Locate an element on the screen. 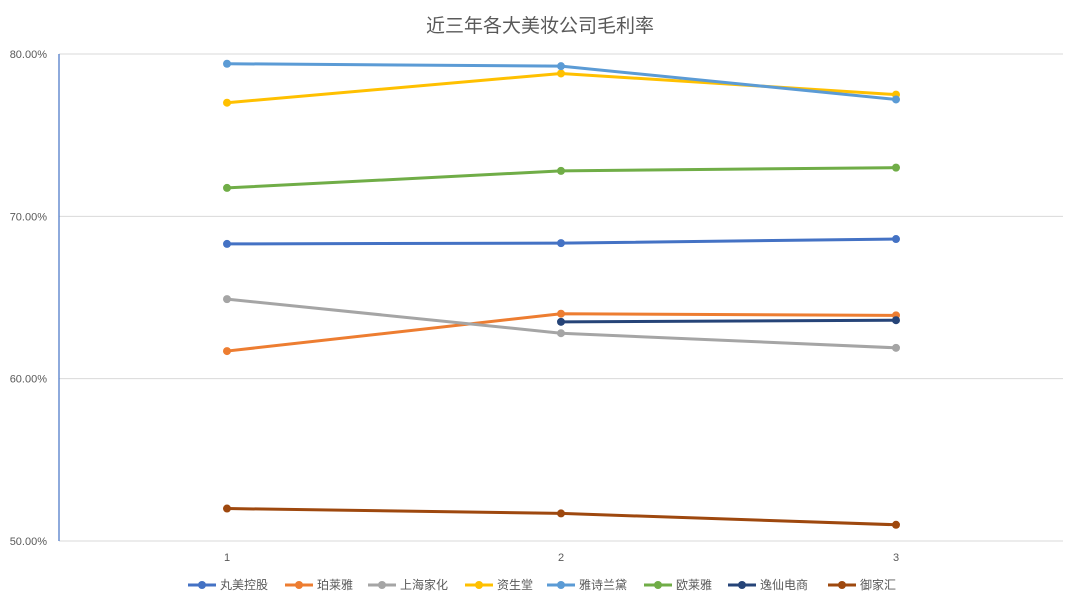 This screenshot has width=1080, height=606. legend-item: 上海家化 is located at coordinates (408, 584).